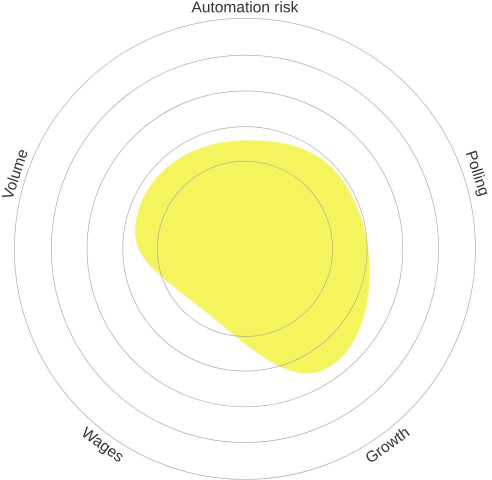 This screenshot has height=480, width=492. Describe the element at coordinates (245, 7) in the screenshot. I see `spoke-label: Automation risk` at that location.